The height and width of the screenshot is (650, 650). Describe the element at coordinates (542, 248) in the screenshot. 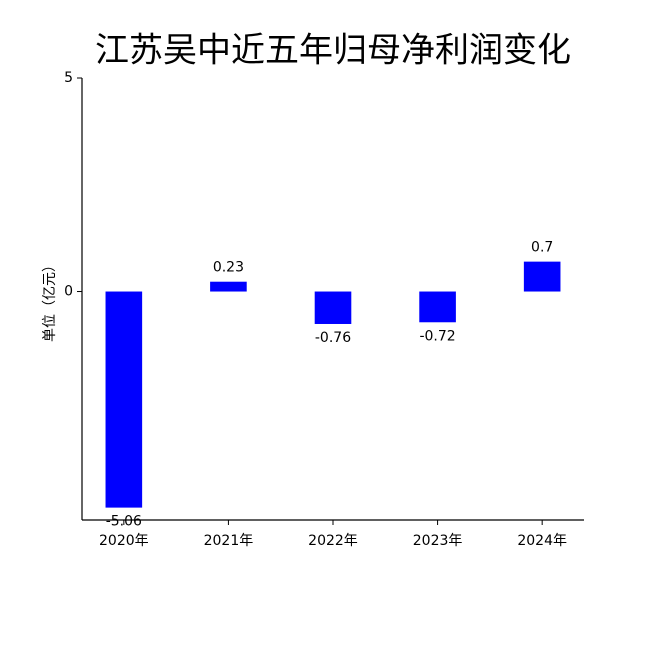

I see `data-label: 0.7` at that location.